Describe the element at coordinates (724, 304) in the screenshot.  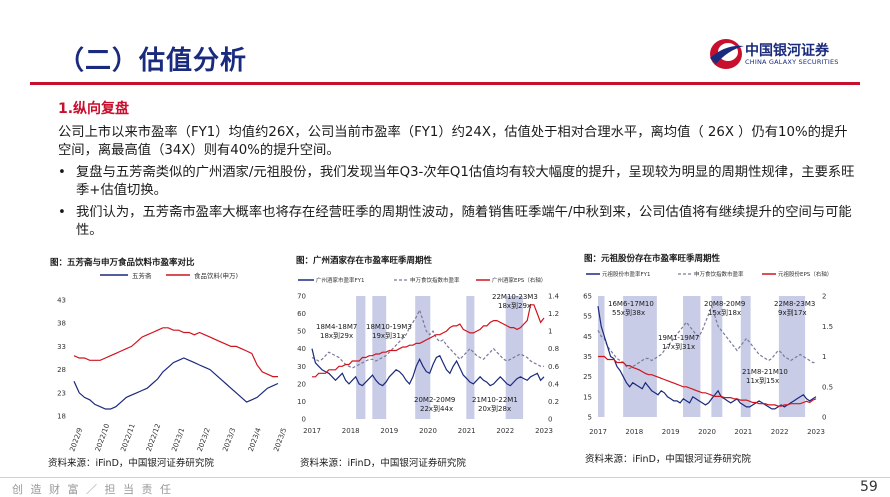
I see `annotation: 20M8-20M9` at that location.